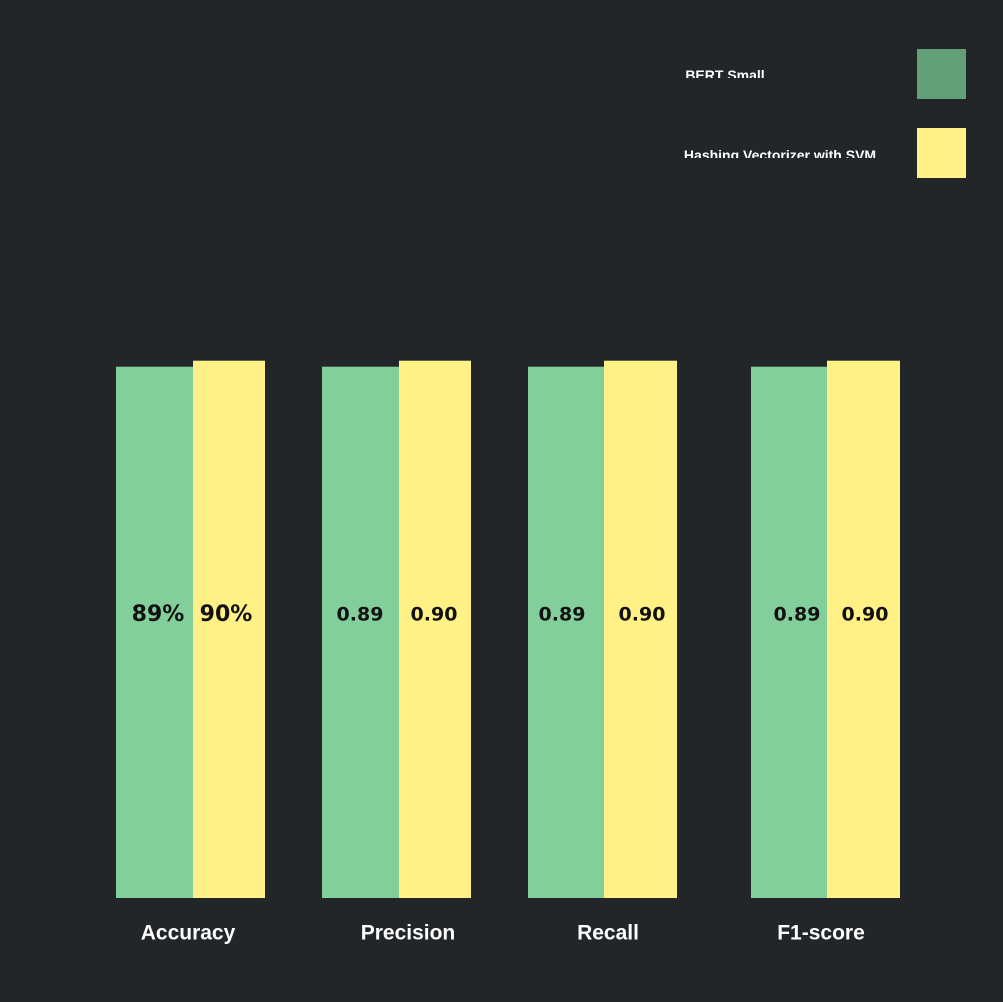 Image resolution: width=1003 pixels, height=1002 pixels. What do you see at coordinates (780, 155) in the screenshot?
I see `legend-label: Hashing Vectorizer with SVM` at bounding box center [780, 155].